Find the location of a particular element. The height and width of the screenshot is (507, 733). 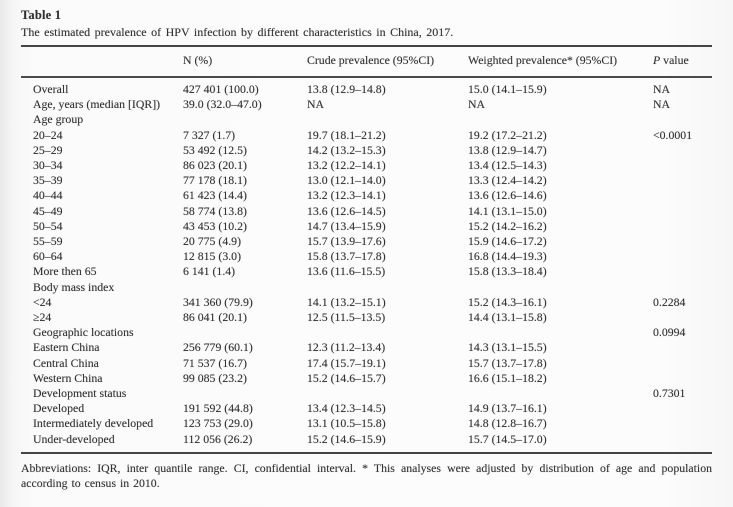

n-percent-cell: 77 178 (18.1) is located at coordinates (215, 180).